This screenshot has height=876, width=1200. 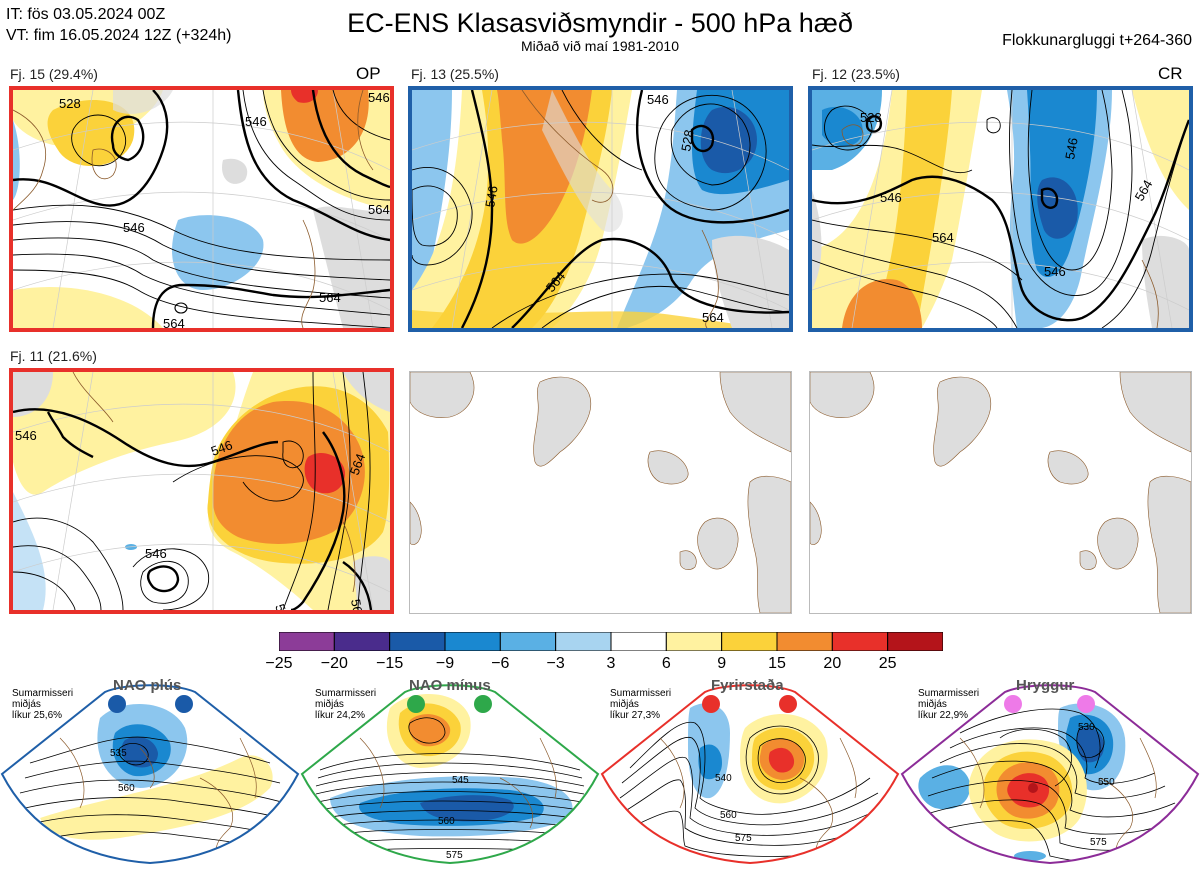 I want to click on cluster-map-4: 546 546 546 564 564 564, so click(x=201, y=491).